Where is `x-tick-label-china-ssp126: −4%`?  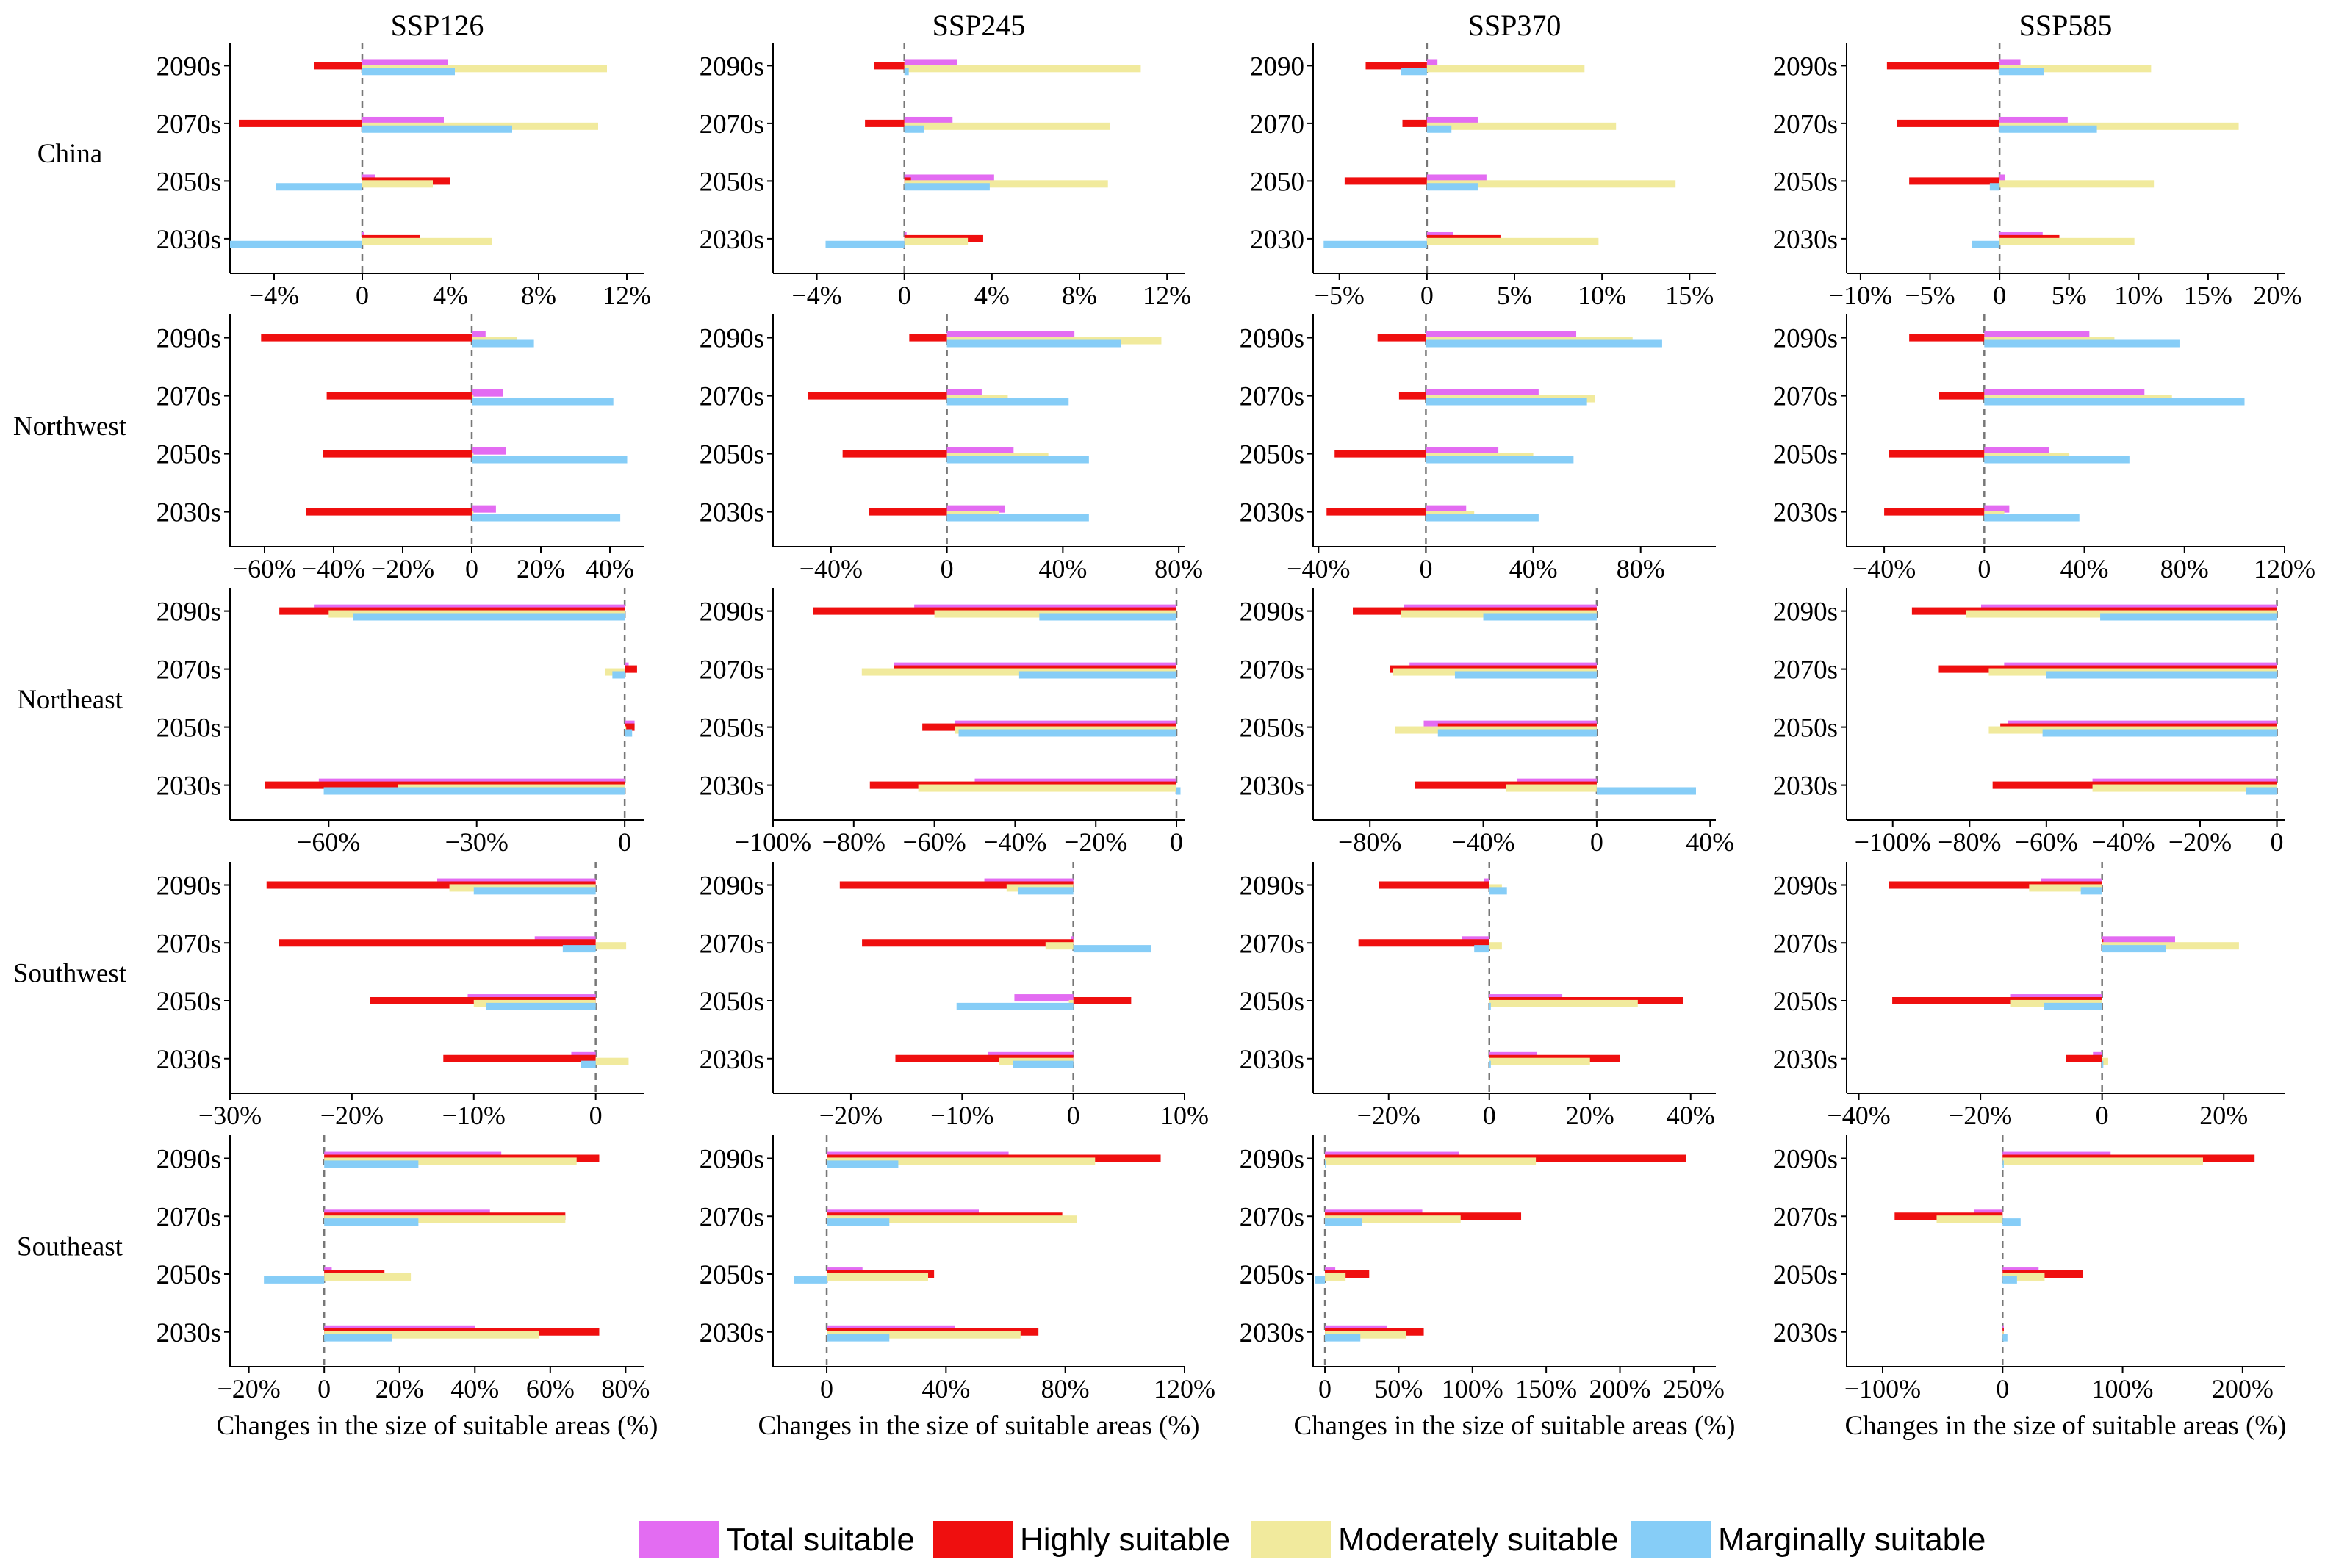
x-tick-label-china-ssp126: −4% is located at coordinates (274, 295).